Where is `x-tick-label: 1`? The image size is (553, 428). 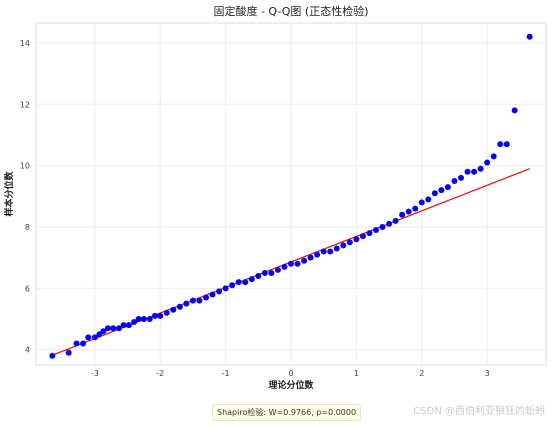
x-tick-label: 1 is located at coordinates (356, 373).